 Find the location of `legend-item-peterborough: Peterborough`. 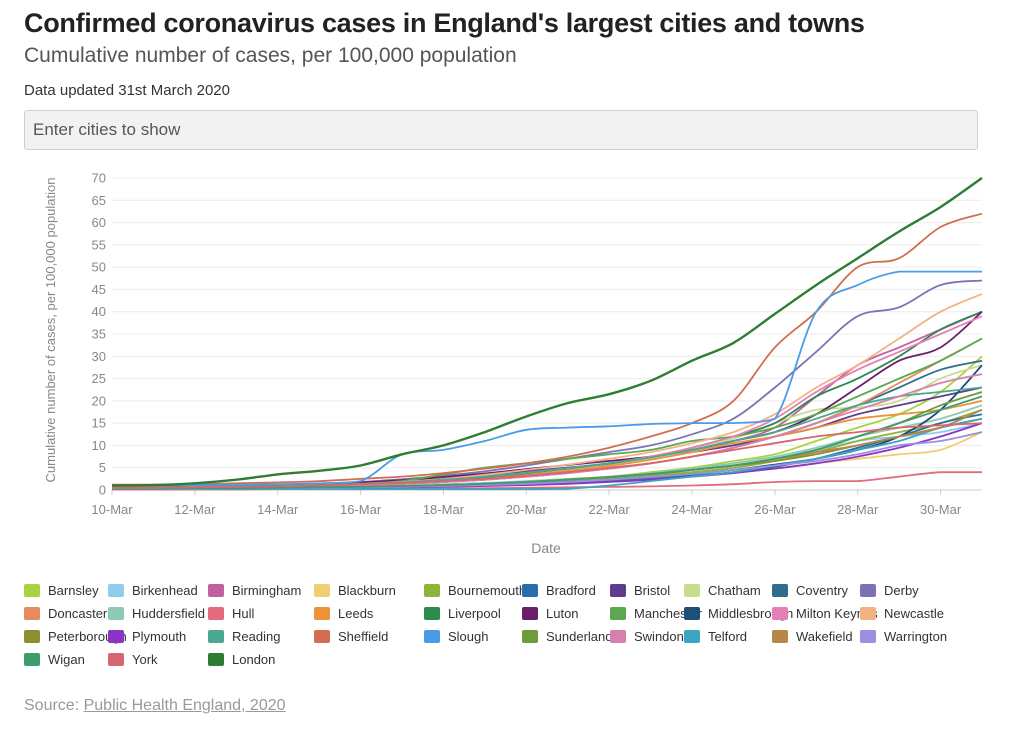

legend-item-peterborough: Peterborough is located at coordinates (75, 636).